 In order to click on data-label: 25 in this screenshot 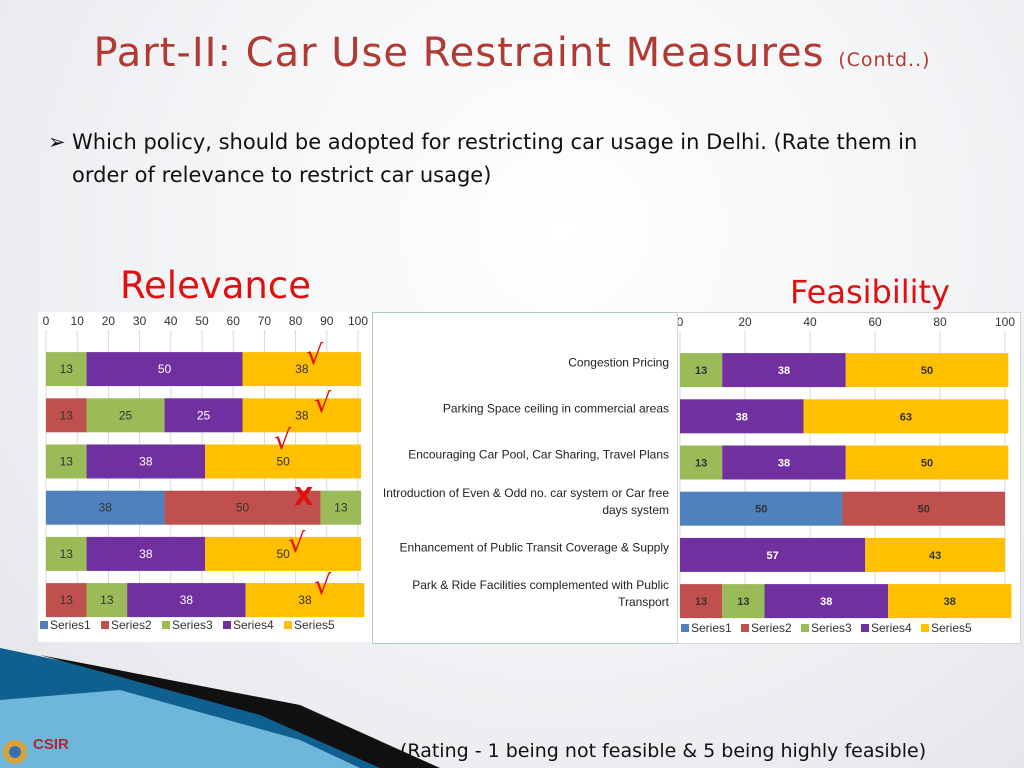, I will do `click(126, 415)`.